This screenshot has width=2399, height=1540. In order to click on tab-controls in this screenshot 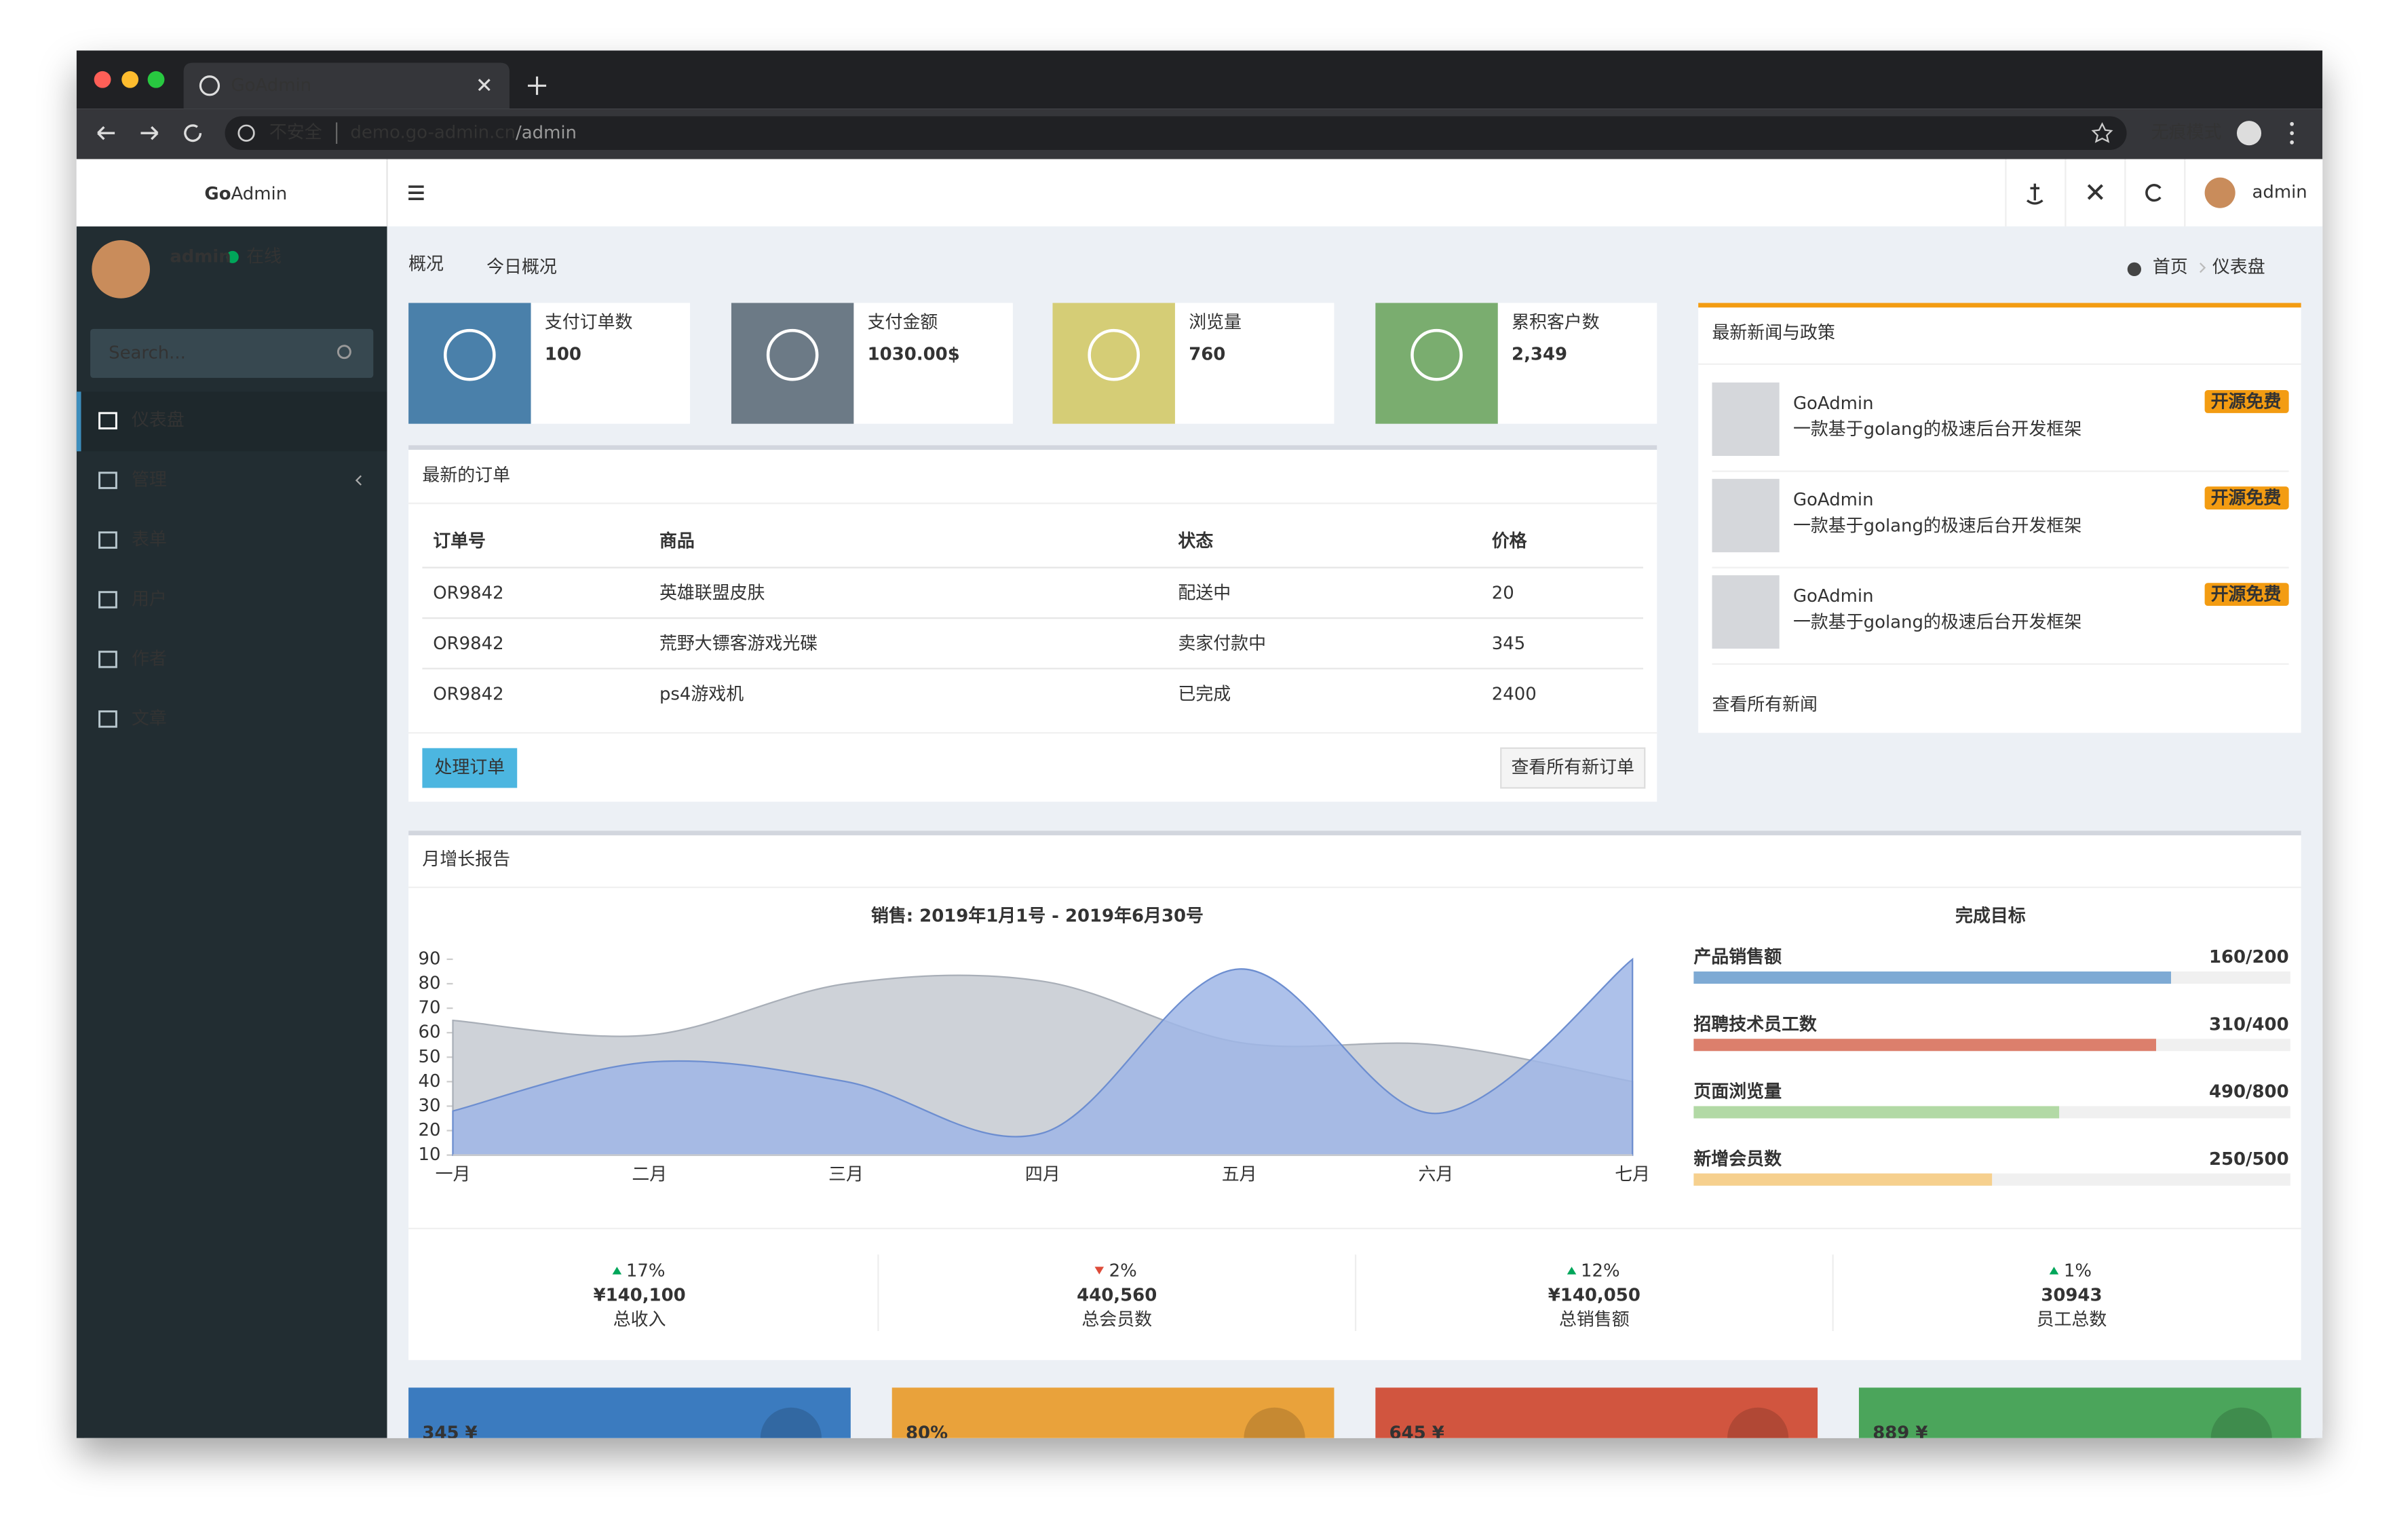, I will do `click(512, 85)`.